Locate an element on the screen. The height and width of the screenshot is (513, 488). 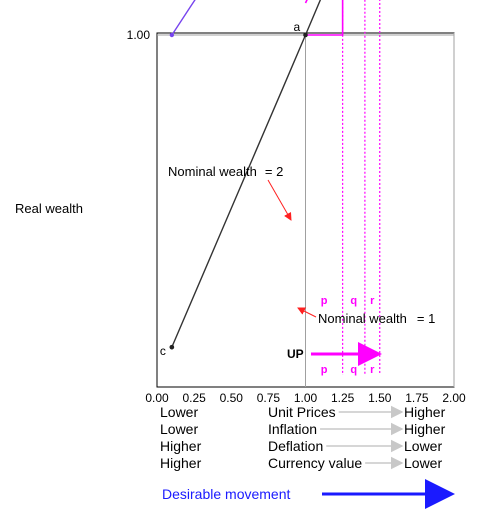
row-middle: Inflation is located at coordinates (292, 429).